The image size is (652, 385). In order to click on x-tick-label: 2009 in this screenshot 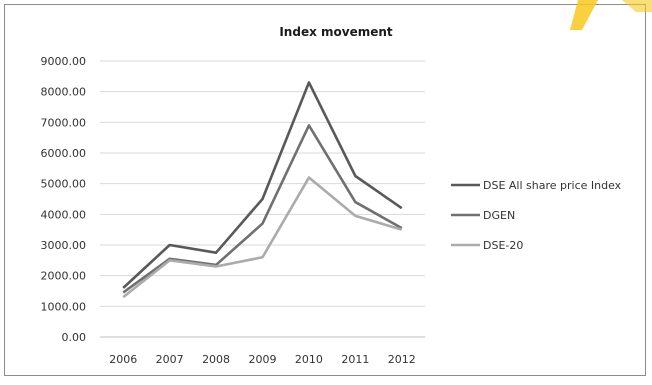, I will do `click(263, 359)`.